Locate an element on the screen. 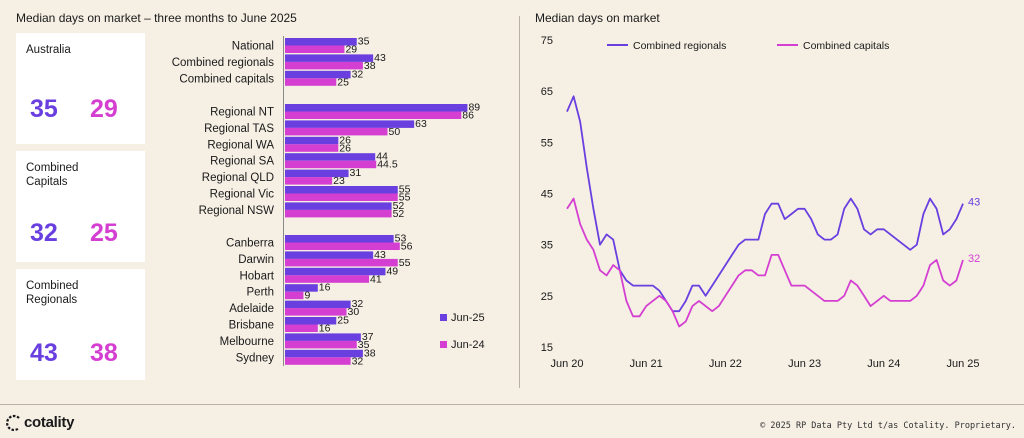  bar-category-label: Perth is located at coordinates (261, 293).